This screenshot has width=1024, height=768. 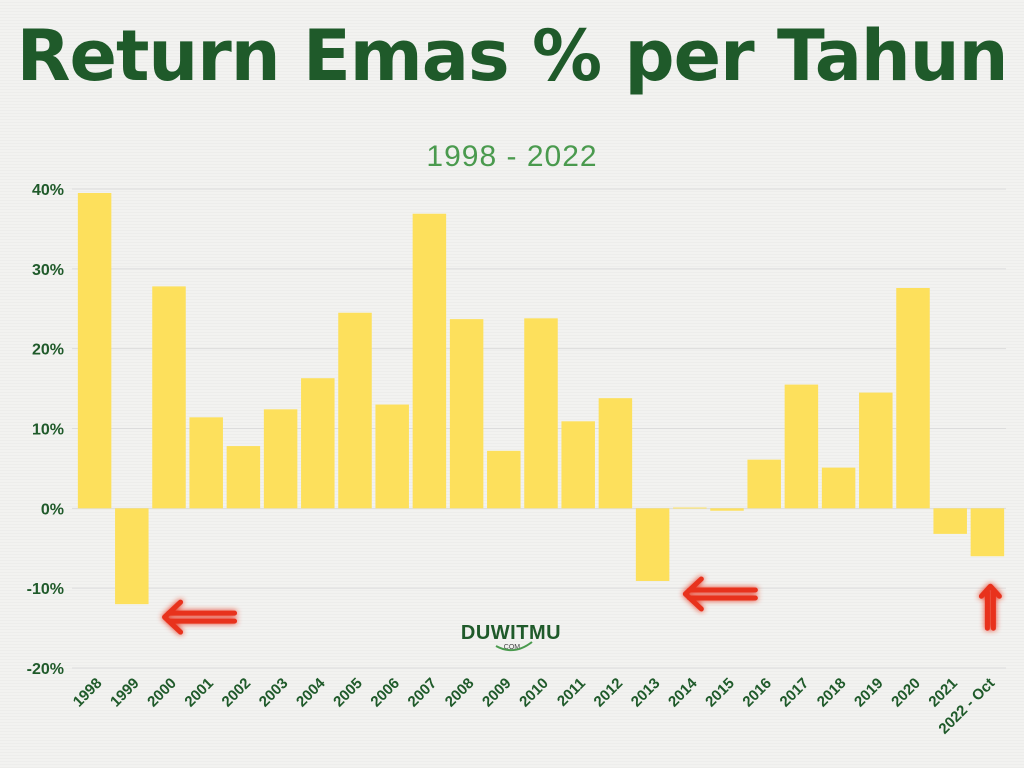 I want to click on x-tick-label: 2001, so click(x=199, y=693).